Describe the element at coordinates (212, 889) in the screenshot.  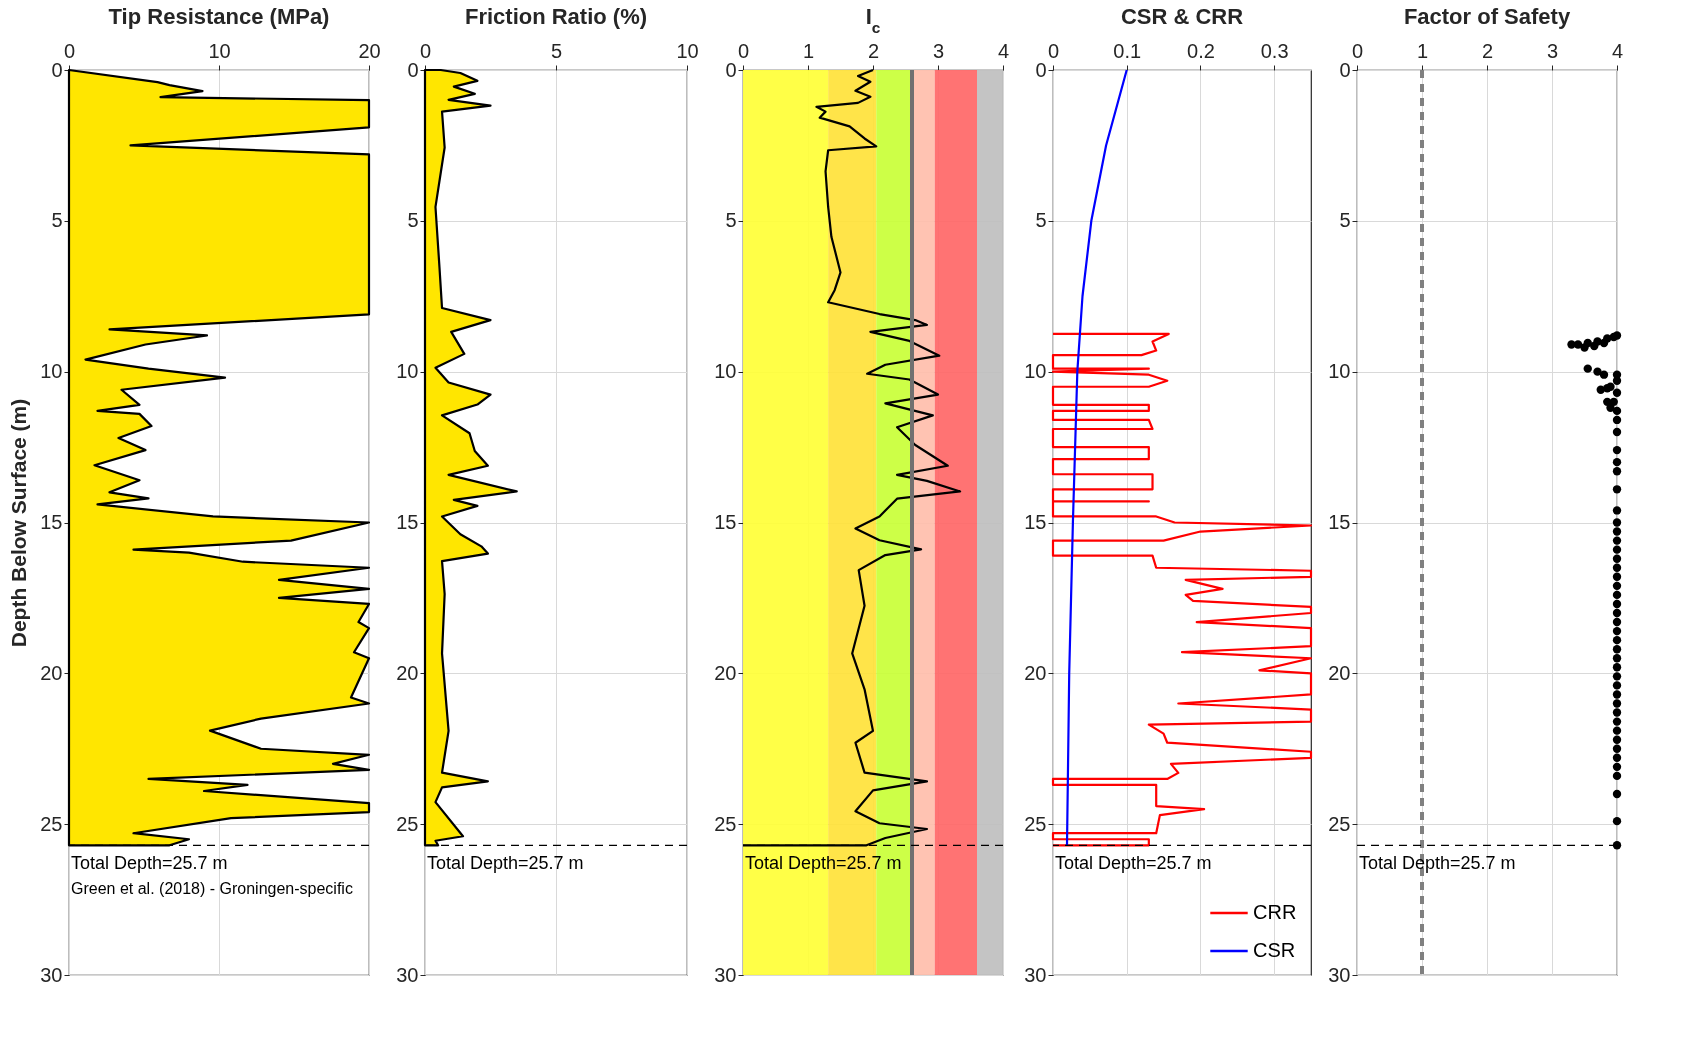
I see `annotation: Green et al. (2018) - Groningen-specific` at that location.